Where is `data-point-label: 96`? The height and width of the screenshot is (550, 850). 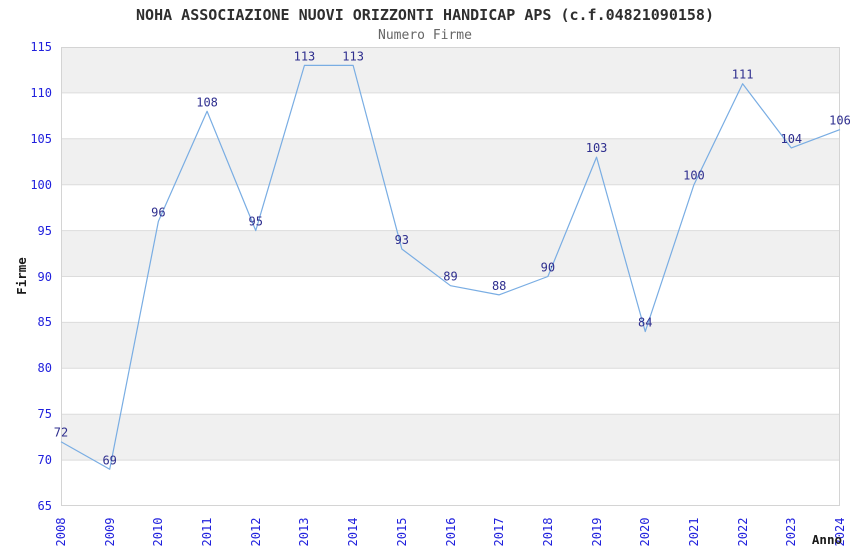
data-point-label: 96 is located at coordinates (158, 212).